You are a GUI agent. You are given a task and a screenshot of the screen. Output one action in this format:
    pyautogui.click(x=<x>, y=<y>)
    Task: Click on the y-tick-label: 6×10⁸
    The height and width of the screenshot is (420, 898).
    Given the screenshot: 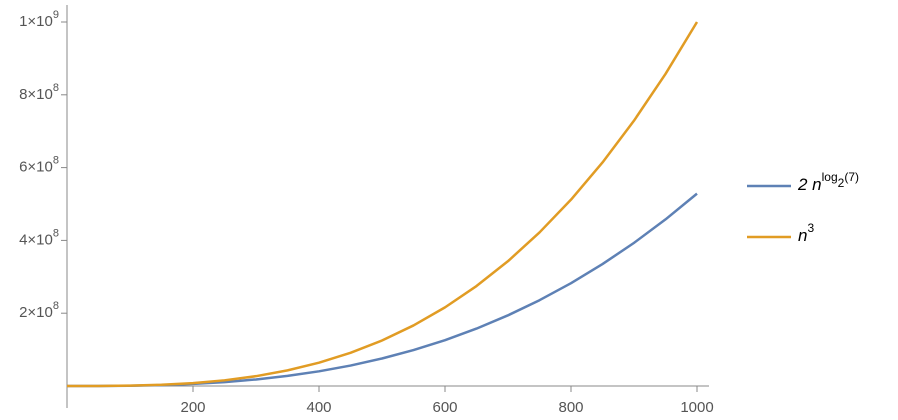 What is the action you would take?
    pyautogui.click(x=39, y=165)
    